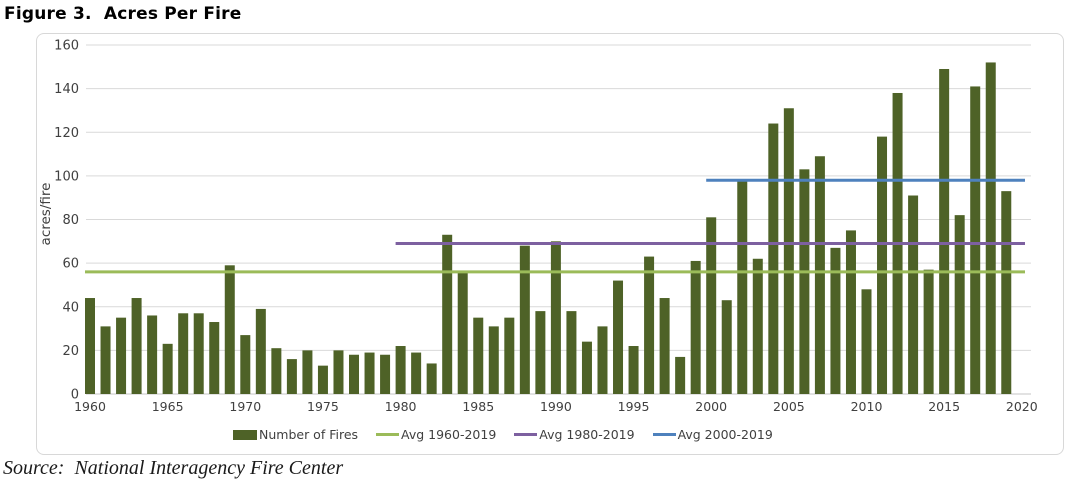  I want to click on bar-1982, so click(431, 378).